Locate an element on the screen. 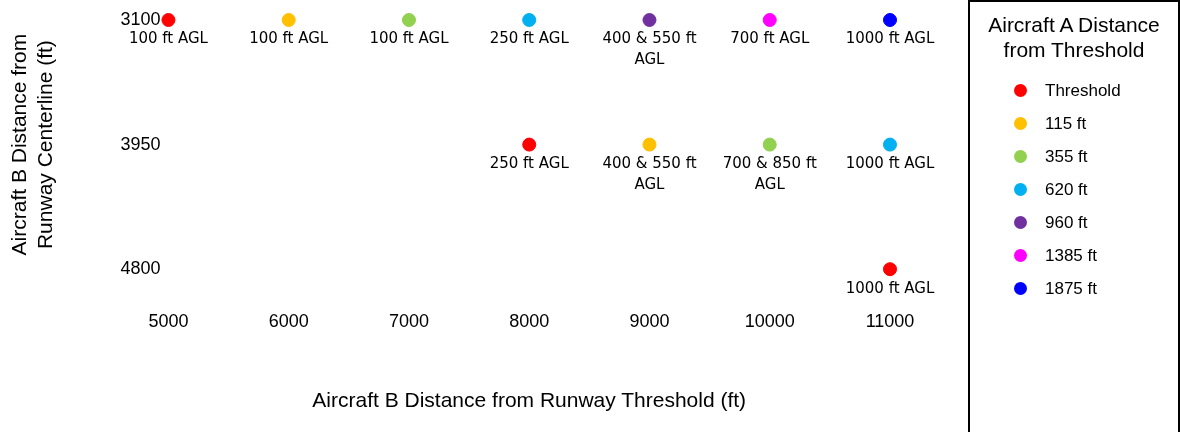 This screenshot has width=1180, height=432. annotation: 700 & 850 ft AGL is located at coordinates (769, 173).